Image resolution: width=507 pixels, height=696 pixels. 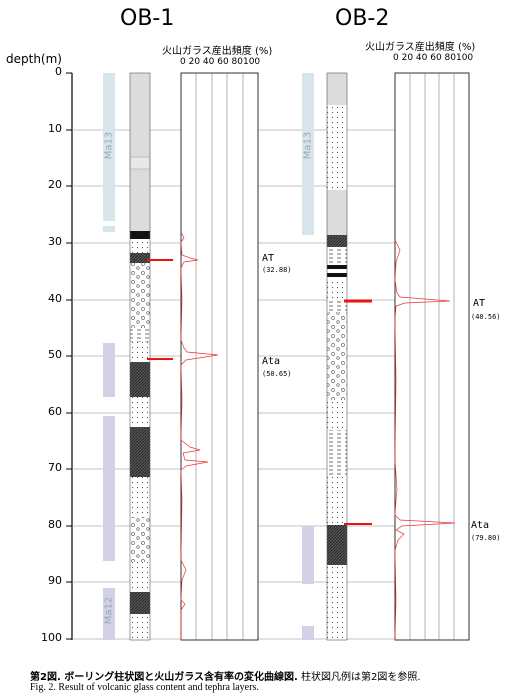 I want to click on ob1-glass-header: 火山ガラス産出頻度 (%), so click(x=217, y=51).